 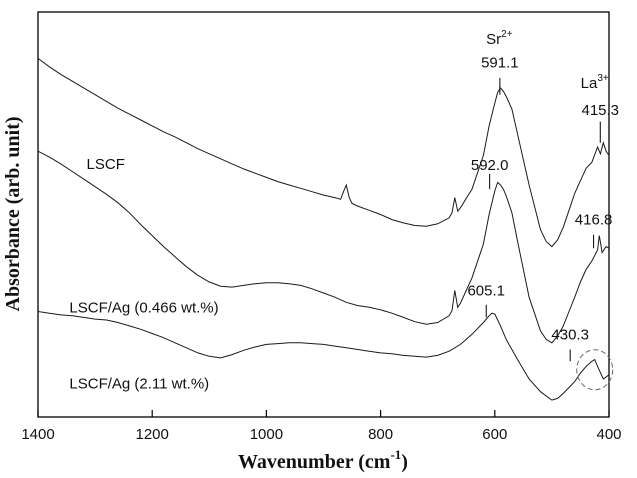 What do you see at coordinates (500, 63) in the screenshot?
I see `peak-label: 591.1` at bounding box center [500, 63].